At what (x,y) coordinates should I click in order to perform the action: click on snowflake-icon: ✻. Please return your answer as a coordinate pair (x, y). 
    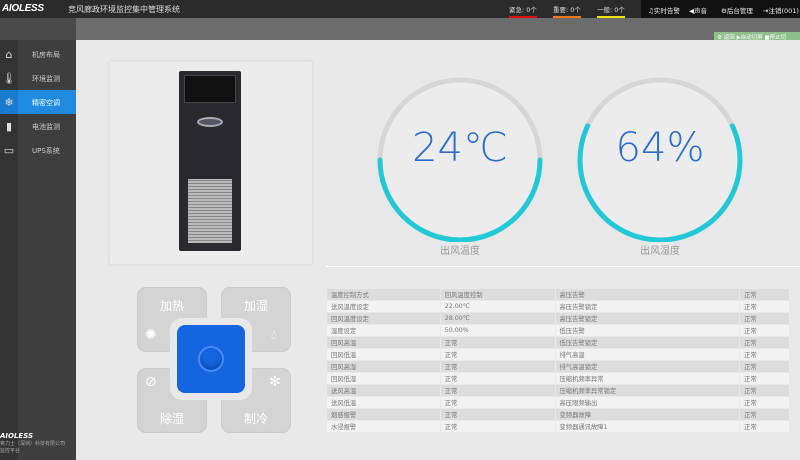
    Looking at the image, I should click on (275, 382).